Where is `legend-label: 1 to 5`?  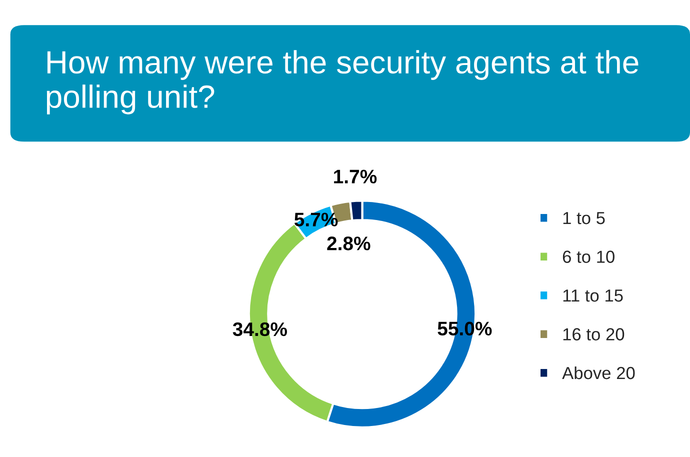
legend-label: 1 to 5 is located at coordinates (584, 218).